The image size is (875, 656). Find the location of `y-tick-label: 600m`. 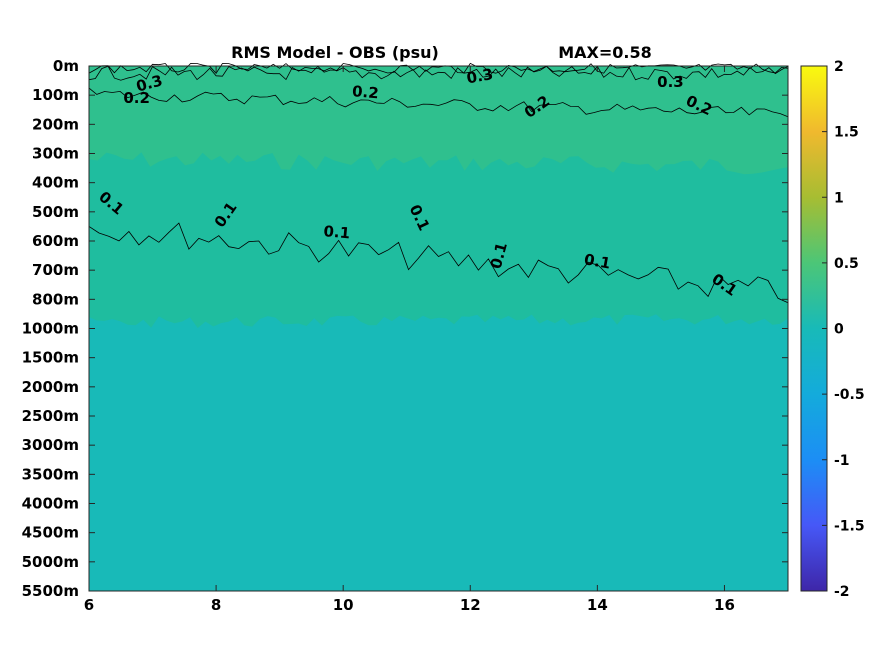

y-tick-label: 600m is located at coordinates (55, 241).